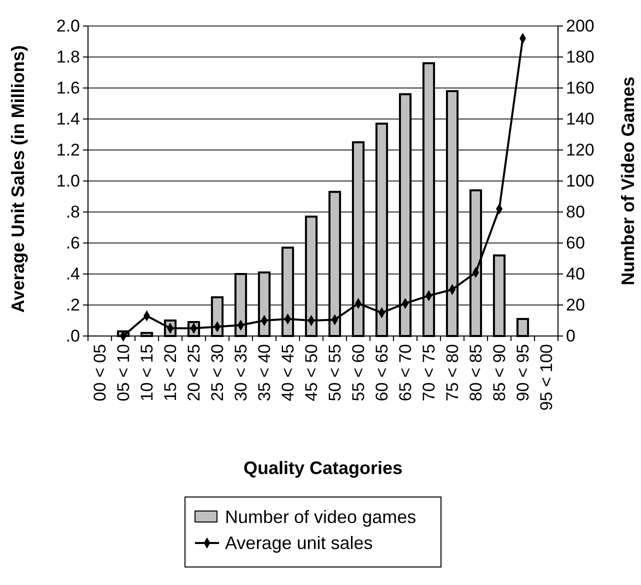  What do you see at coordinates (500, 373) in the screenshot?
I see `x-tick-label: 85 < 90` at bounding box center [500, 373].